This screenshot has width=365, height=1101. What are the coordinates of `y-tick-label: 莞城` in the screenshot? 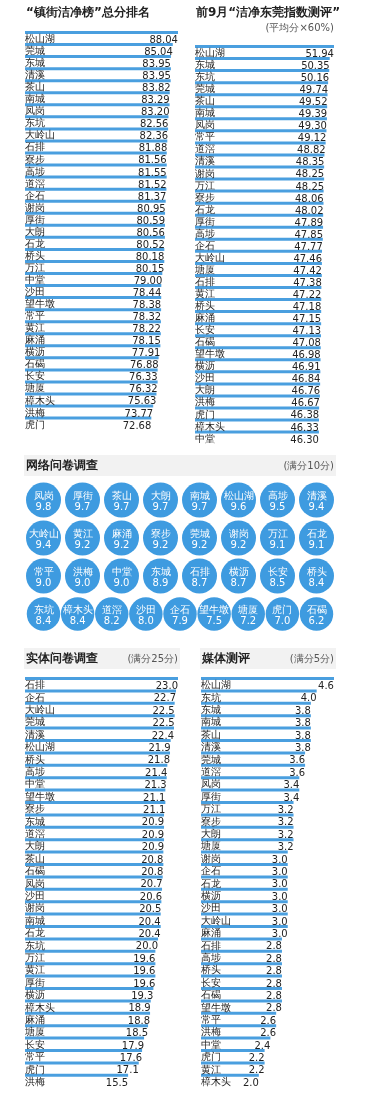 It's located at (205, 89).